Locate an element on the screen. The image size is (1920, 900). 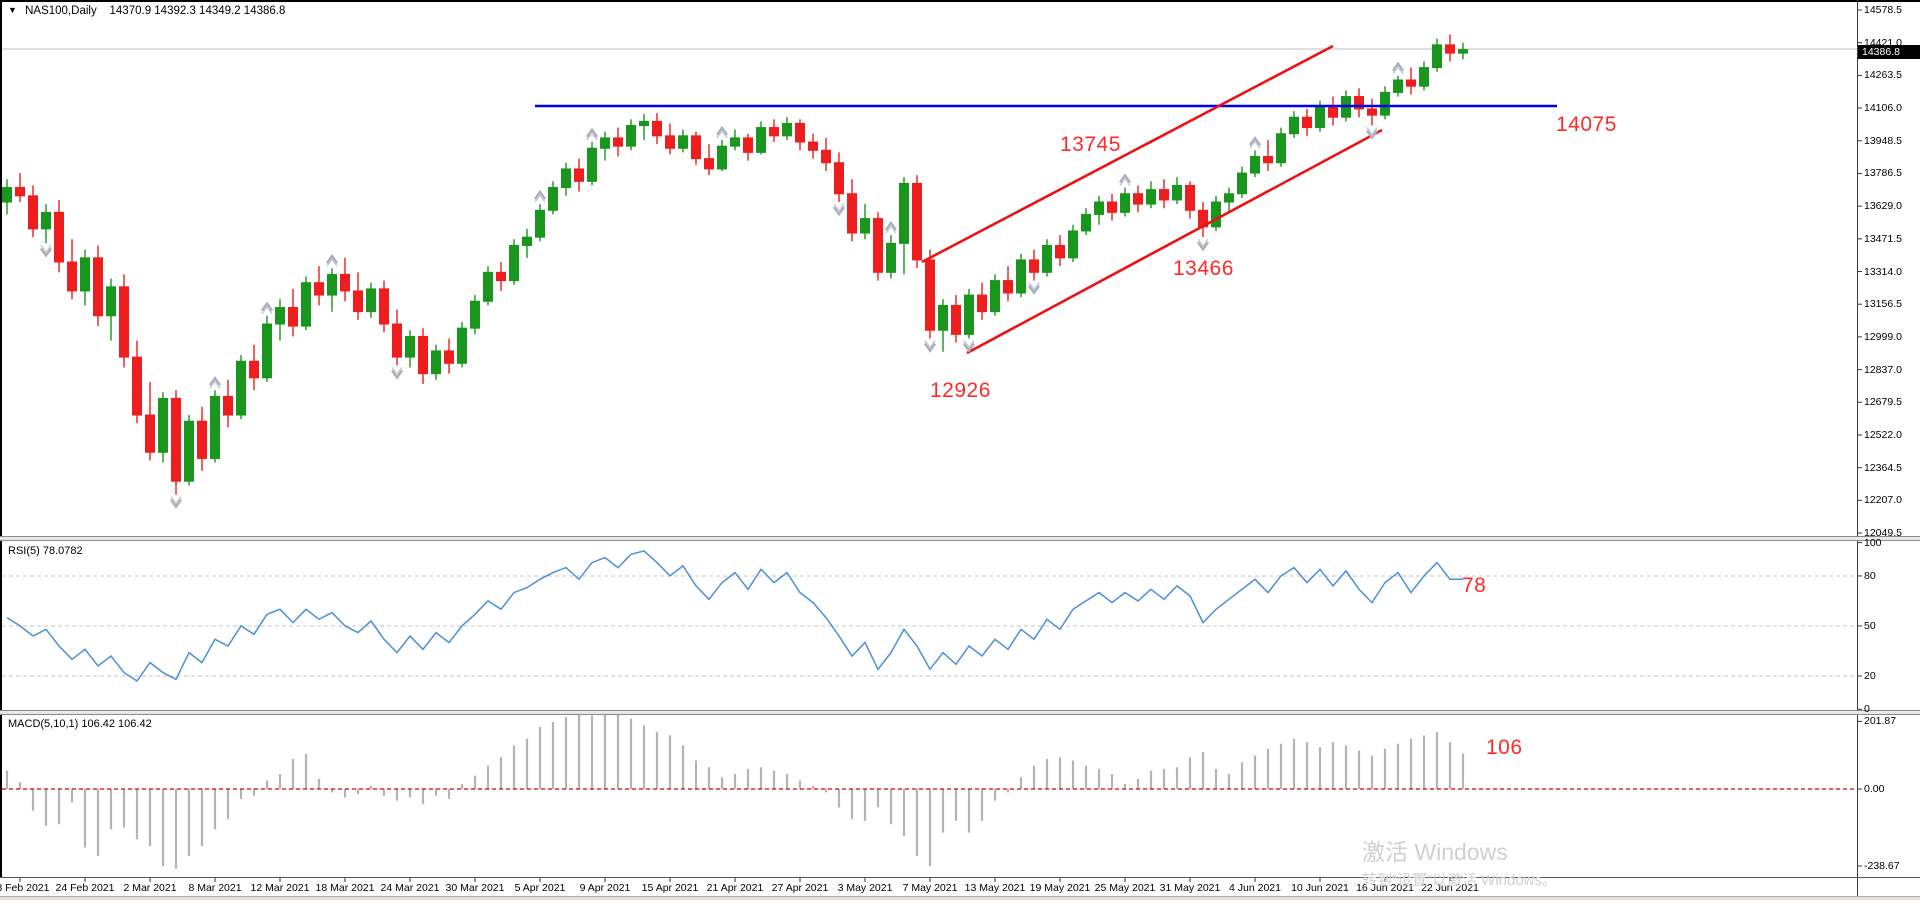
date-axis-label: 13 May 2021 is located at coordinates (995, 888).